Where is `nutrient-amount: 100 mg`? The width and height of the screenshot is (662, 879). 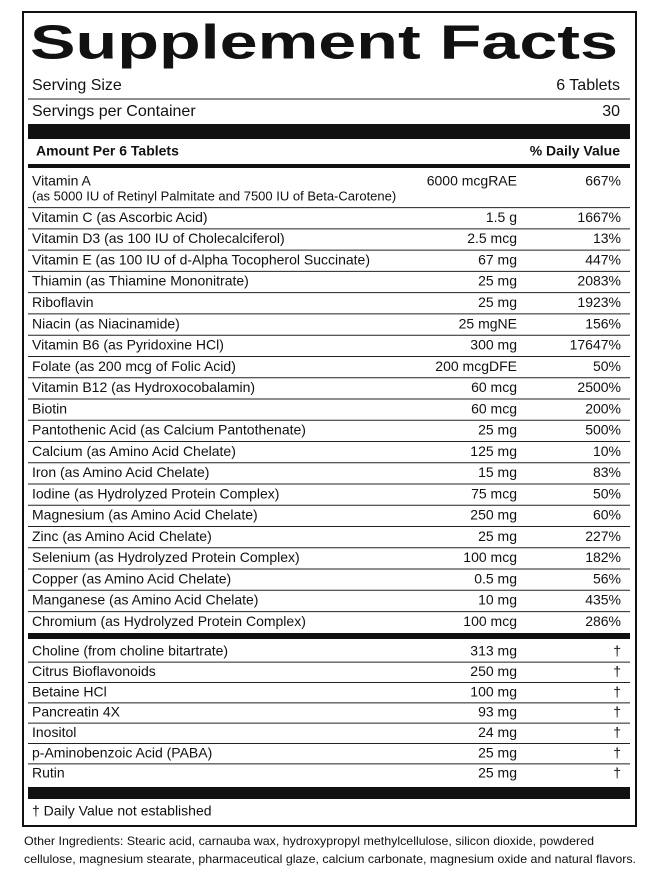 nutrient-amount: 100 mg is located at coordinates (493, 691).